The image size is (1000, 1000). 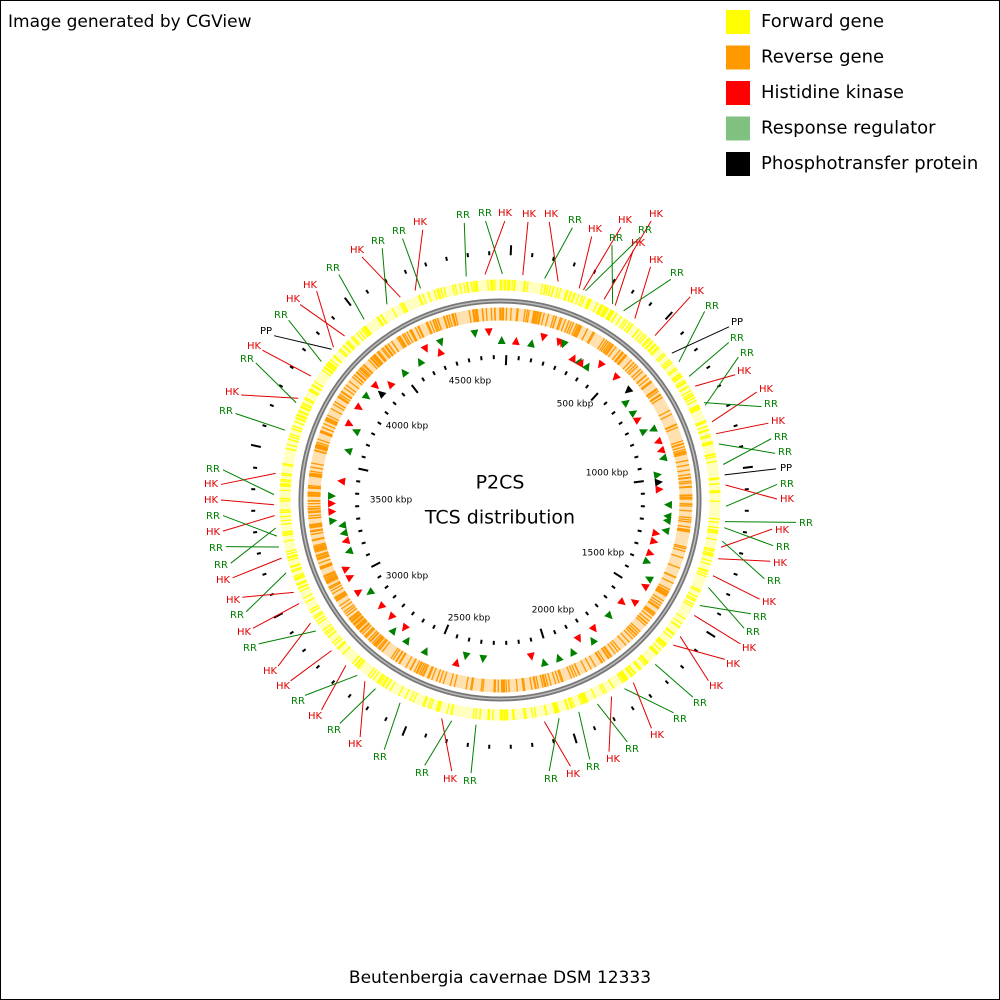 What do you see at coordinates (500, 483) in the screenshot?
I see `center-title: P2CS` at bounding box center [500, 483].